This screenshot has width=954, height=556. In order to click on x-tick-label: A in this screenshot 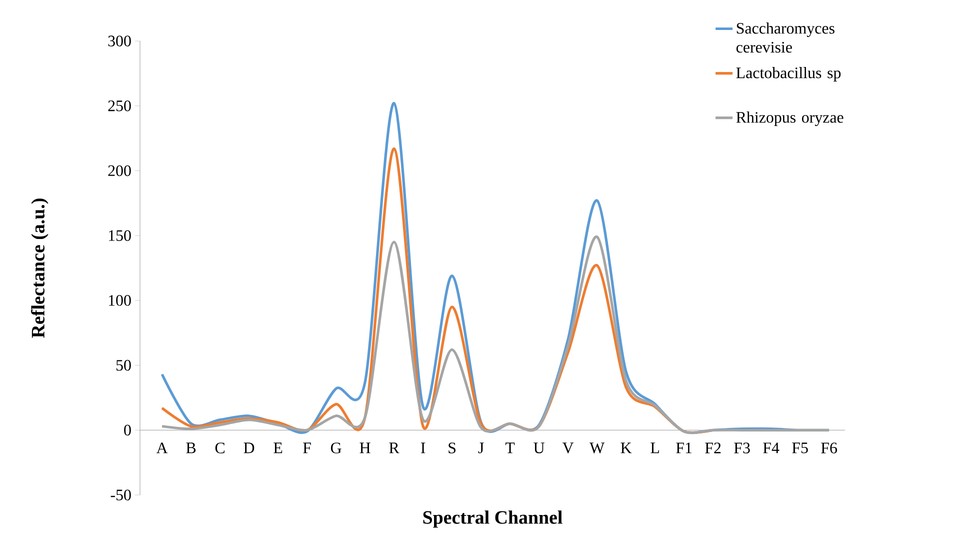, I will do `click(162, 448)`.